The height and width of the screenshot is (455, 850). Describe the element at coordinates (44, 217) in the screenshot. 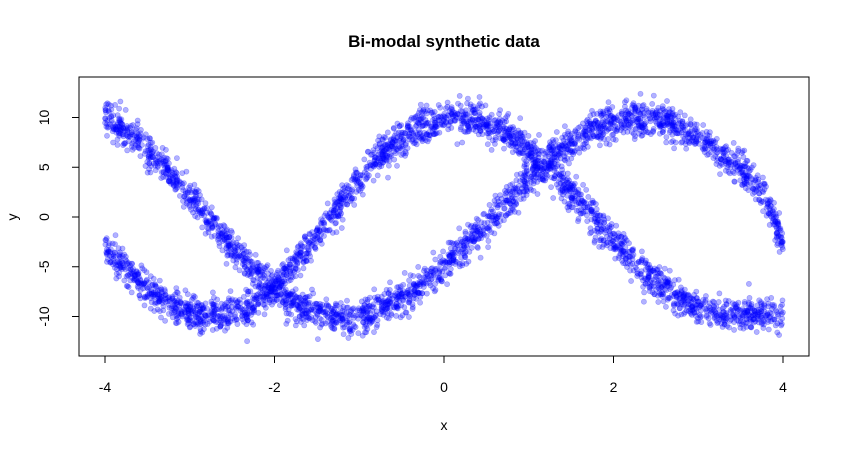

I see `y-tick-label: 0` at that location.